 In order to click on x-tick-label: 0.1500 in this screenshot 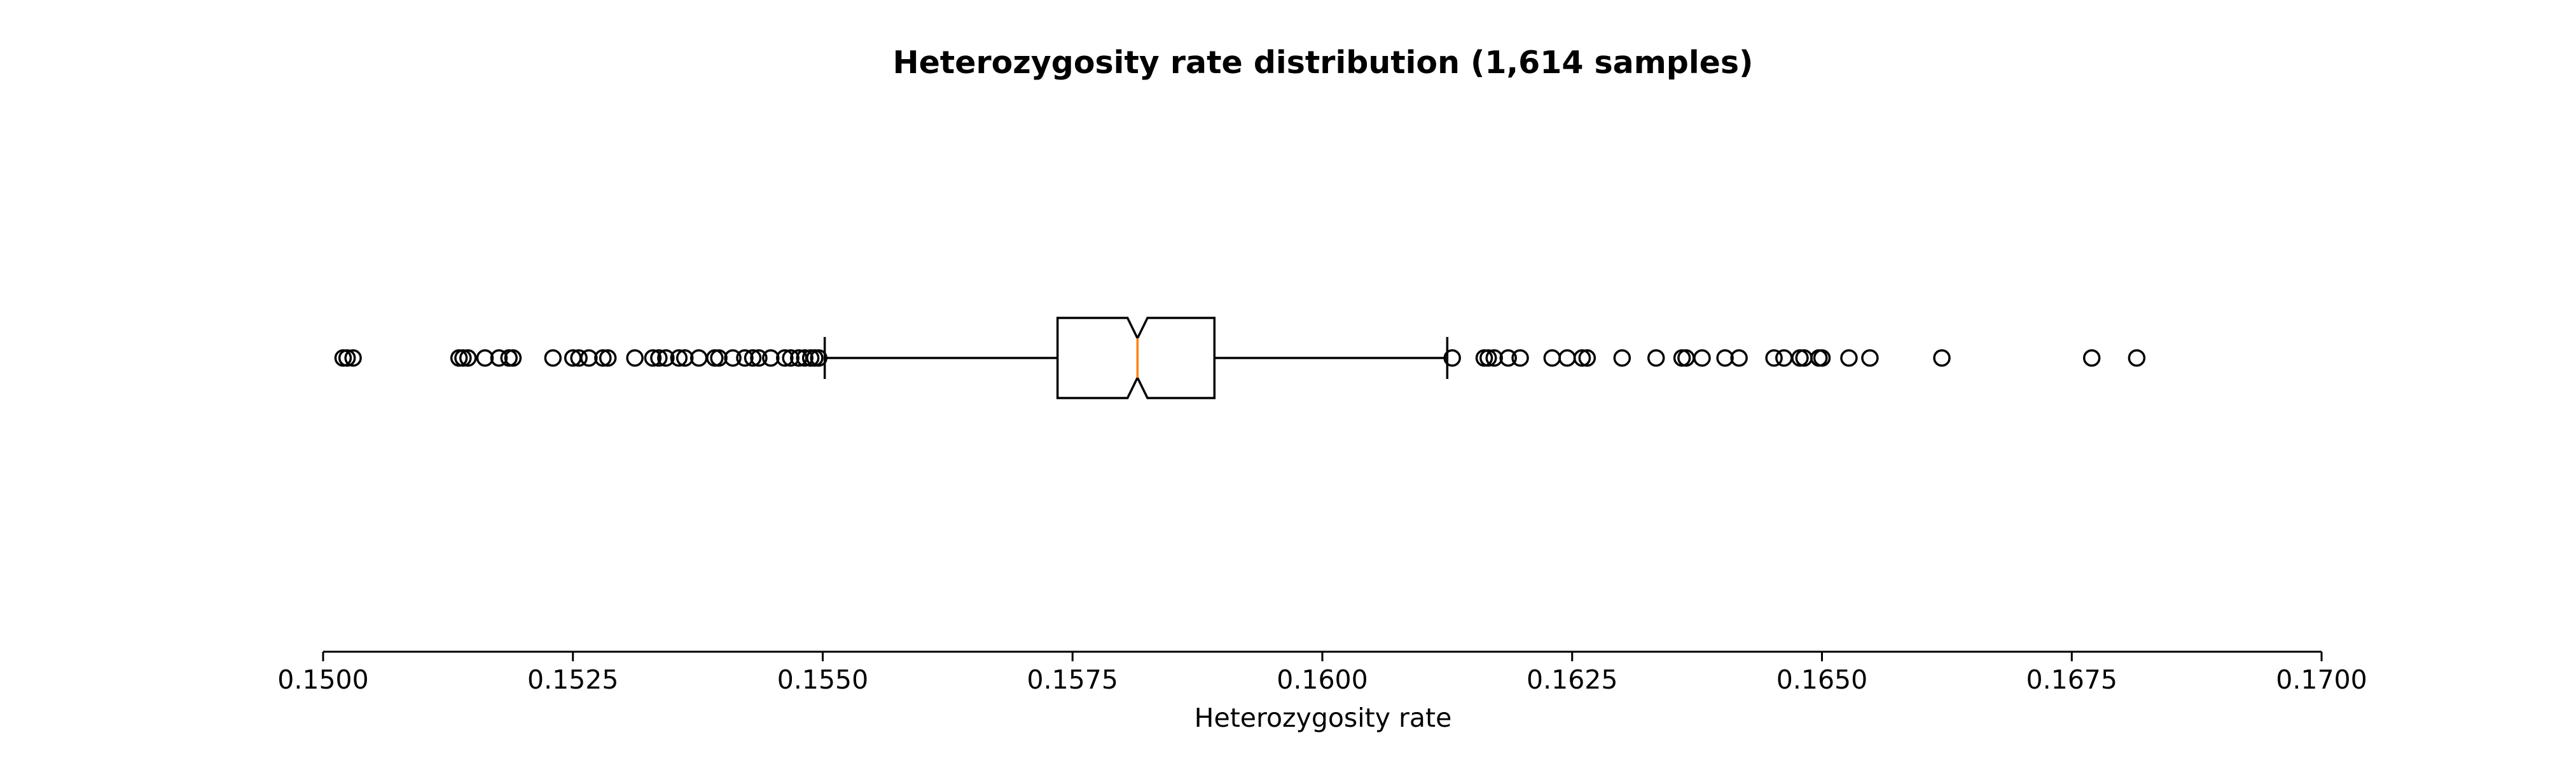, I will do `click(322, 679)`.